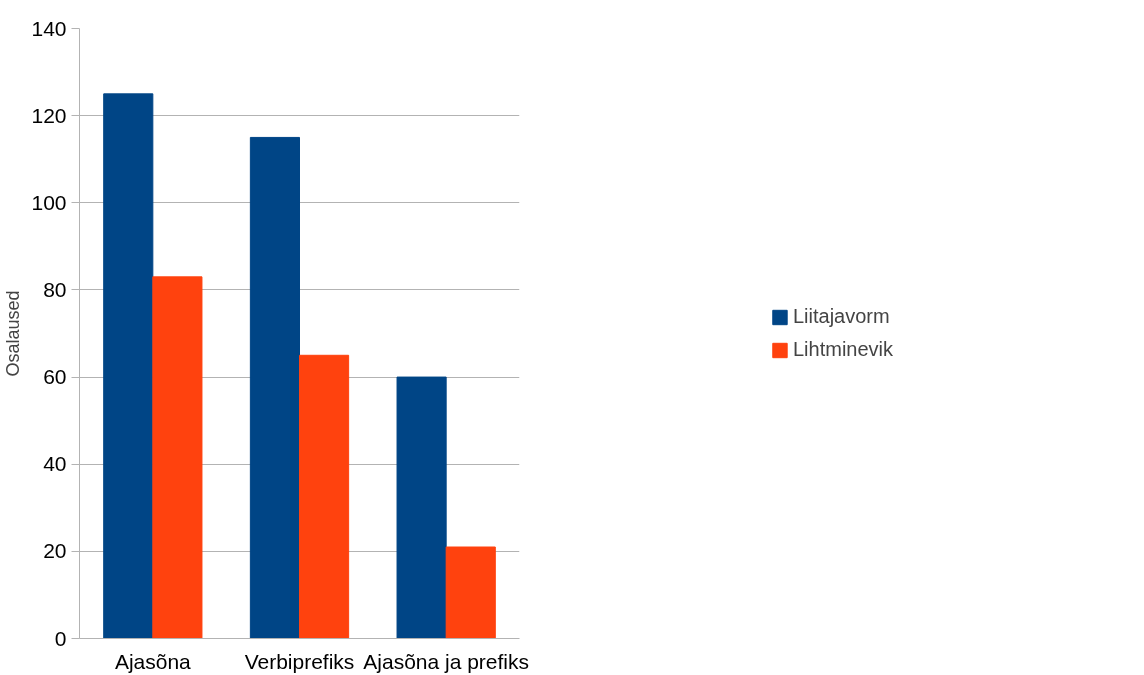 The width and height of the screenshot is (1144, 675). What do you see at coordinates (55, 464) in the screenshot?
I see `y-tick-label: 40` at bounding box center [55, 464].